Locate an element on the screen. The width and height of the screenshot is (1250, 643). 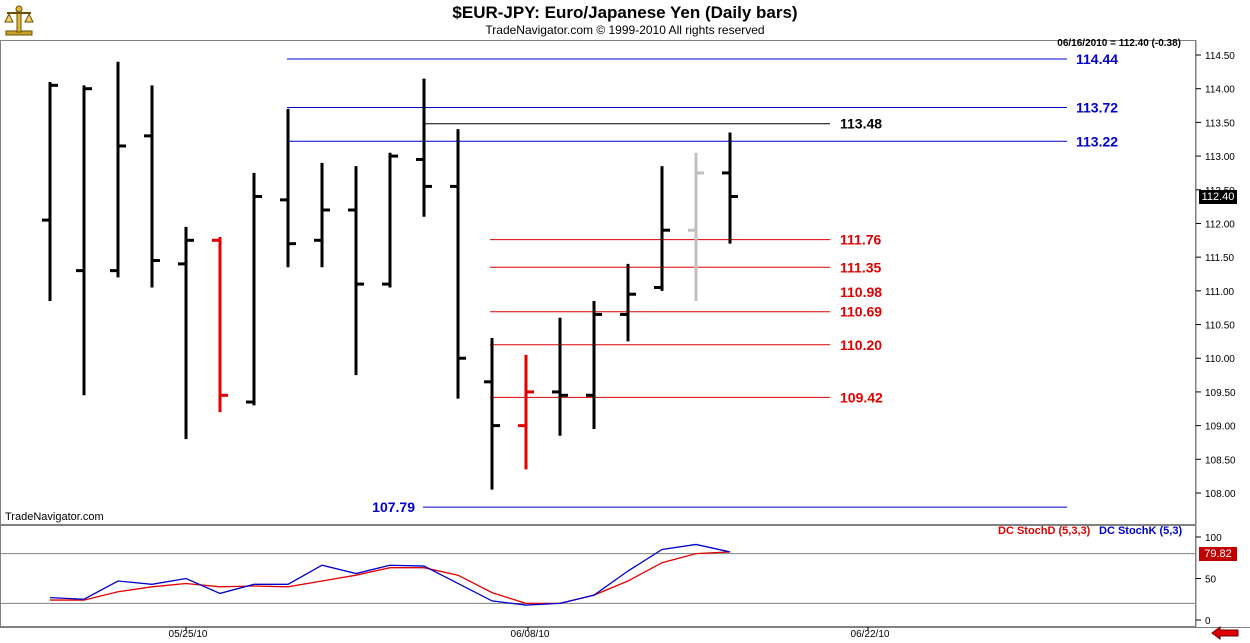
price-tick-label: 112.00 is located at coordinates (1220, 224).